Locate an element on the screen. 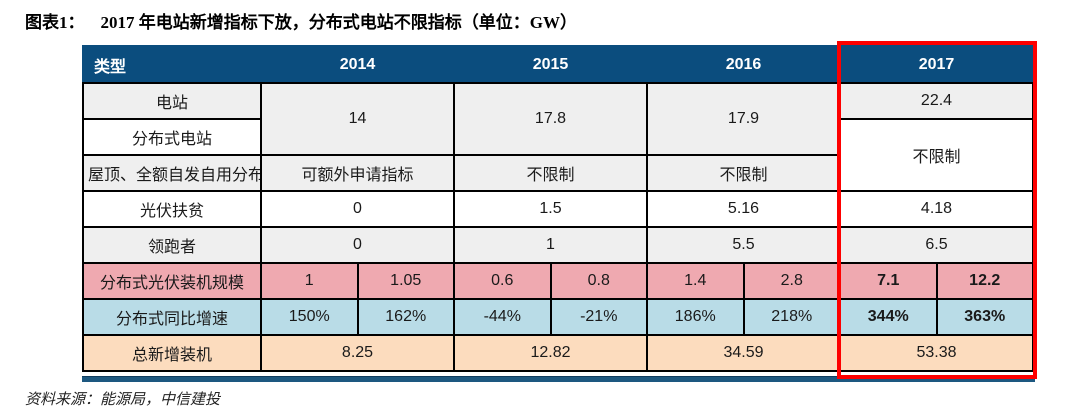 The height and width of the screenshot is (415, 1080). cell-pv-poverty-2017: 4.18 is located at coordinates (936, 209).